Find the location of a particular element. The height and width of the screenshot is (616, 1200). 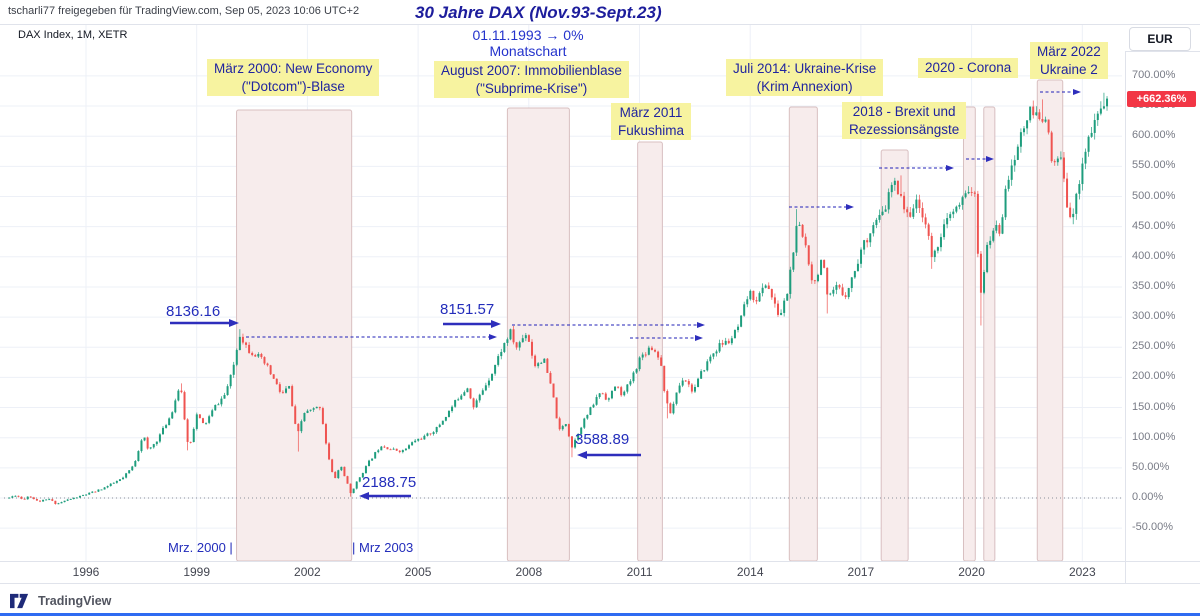

axis-header-separator is located at coordinates (1162, 51).